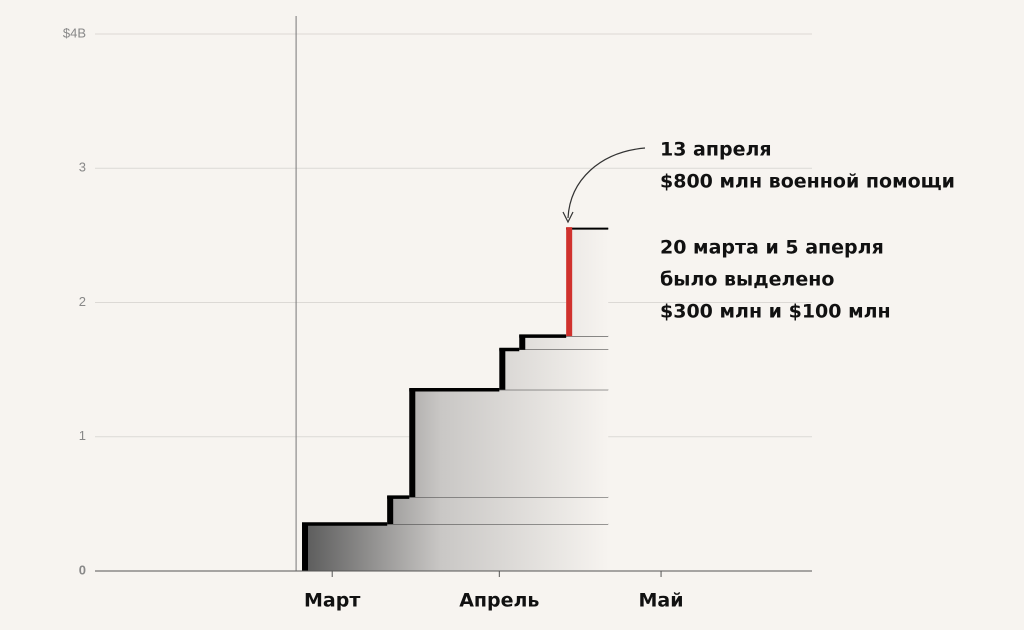 This screenshot has width=1024, height=630. Describe the element at coordinates (747, 280) in the screenshot. I see `annotation: было выделено` at that location.